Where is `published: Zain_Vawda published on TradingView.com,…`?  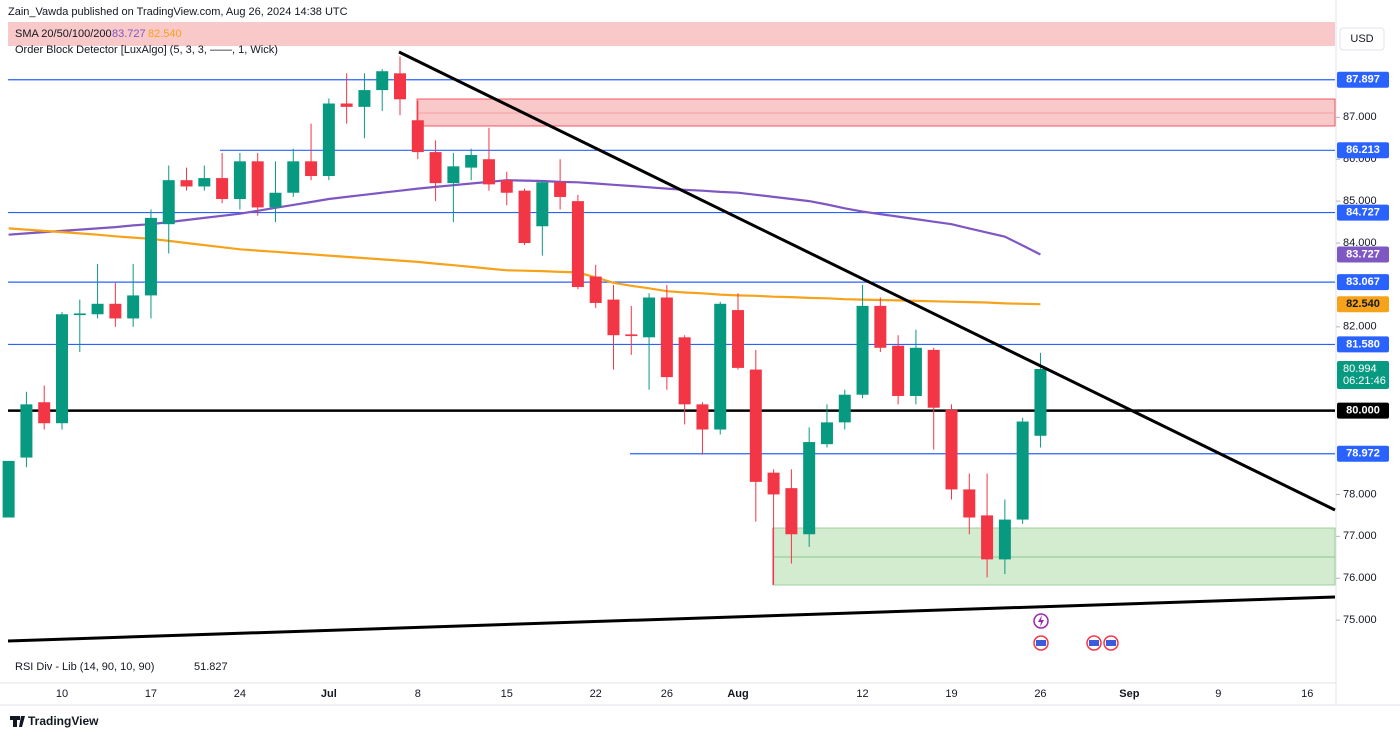 published: Zain_Vawda published on TradingView.com,… is located at coordinates (178, 12).